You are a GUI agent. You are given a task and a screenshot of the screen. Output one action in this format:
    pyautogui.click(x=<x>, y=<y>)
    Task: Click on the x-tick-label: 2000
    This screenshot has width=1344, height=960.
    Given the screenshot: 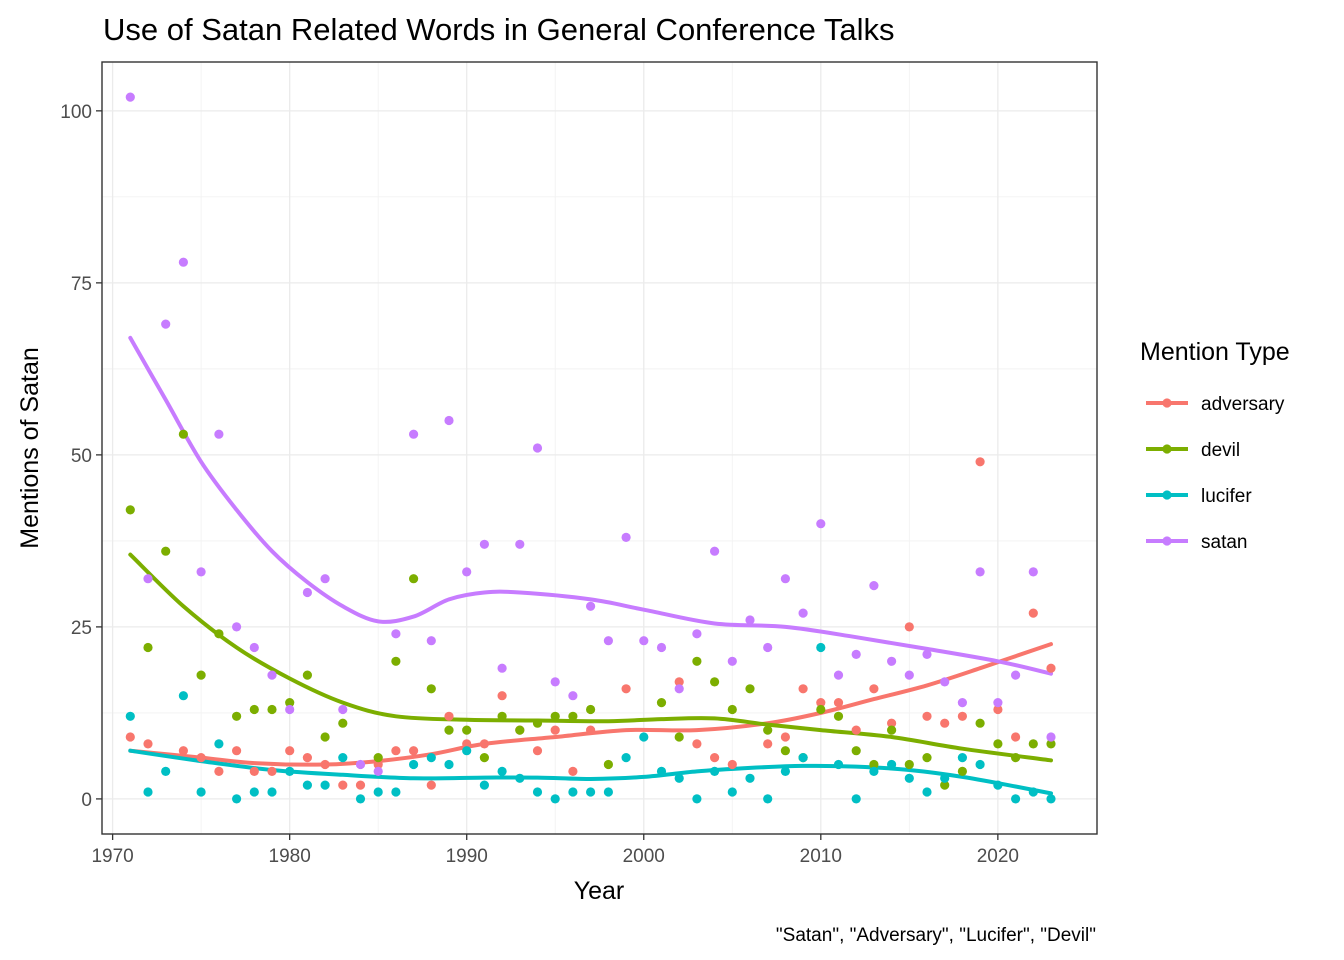 What is the action you would take?
    pyautogui.click(x=644, y=856)
    